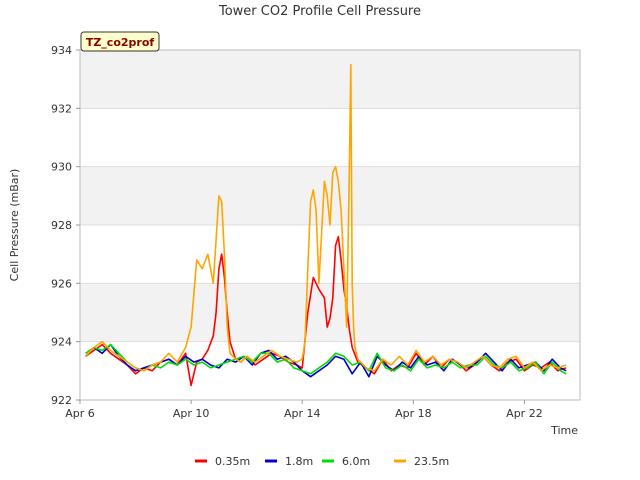 This screenshot has width=640, height=480. I want to click on site-tag-box: TZ_co2prof, so click(120, 41).